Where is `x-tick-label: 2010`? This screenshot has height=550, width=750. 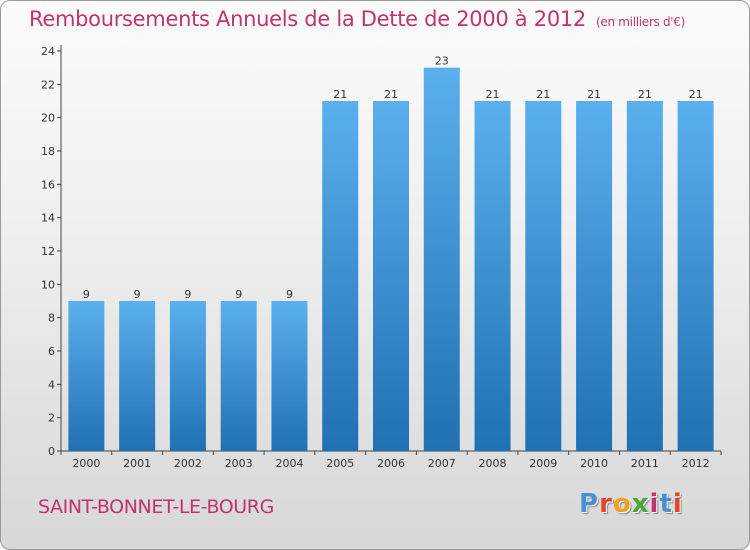
x-tick-label: 2010 is located at coordinates (594, 463).